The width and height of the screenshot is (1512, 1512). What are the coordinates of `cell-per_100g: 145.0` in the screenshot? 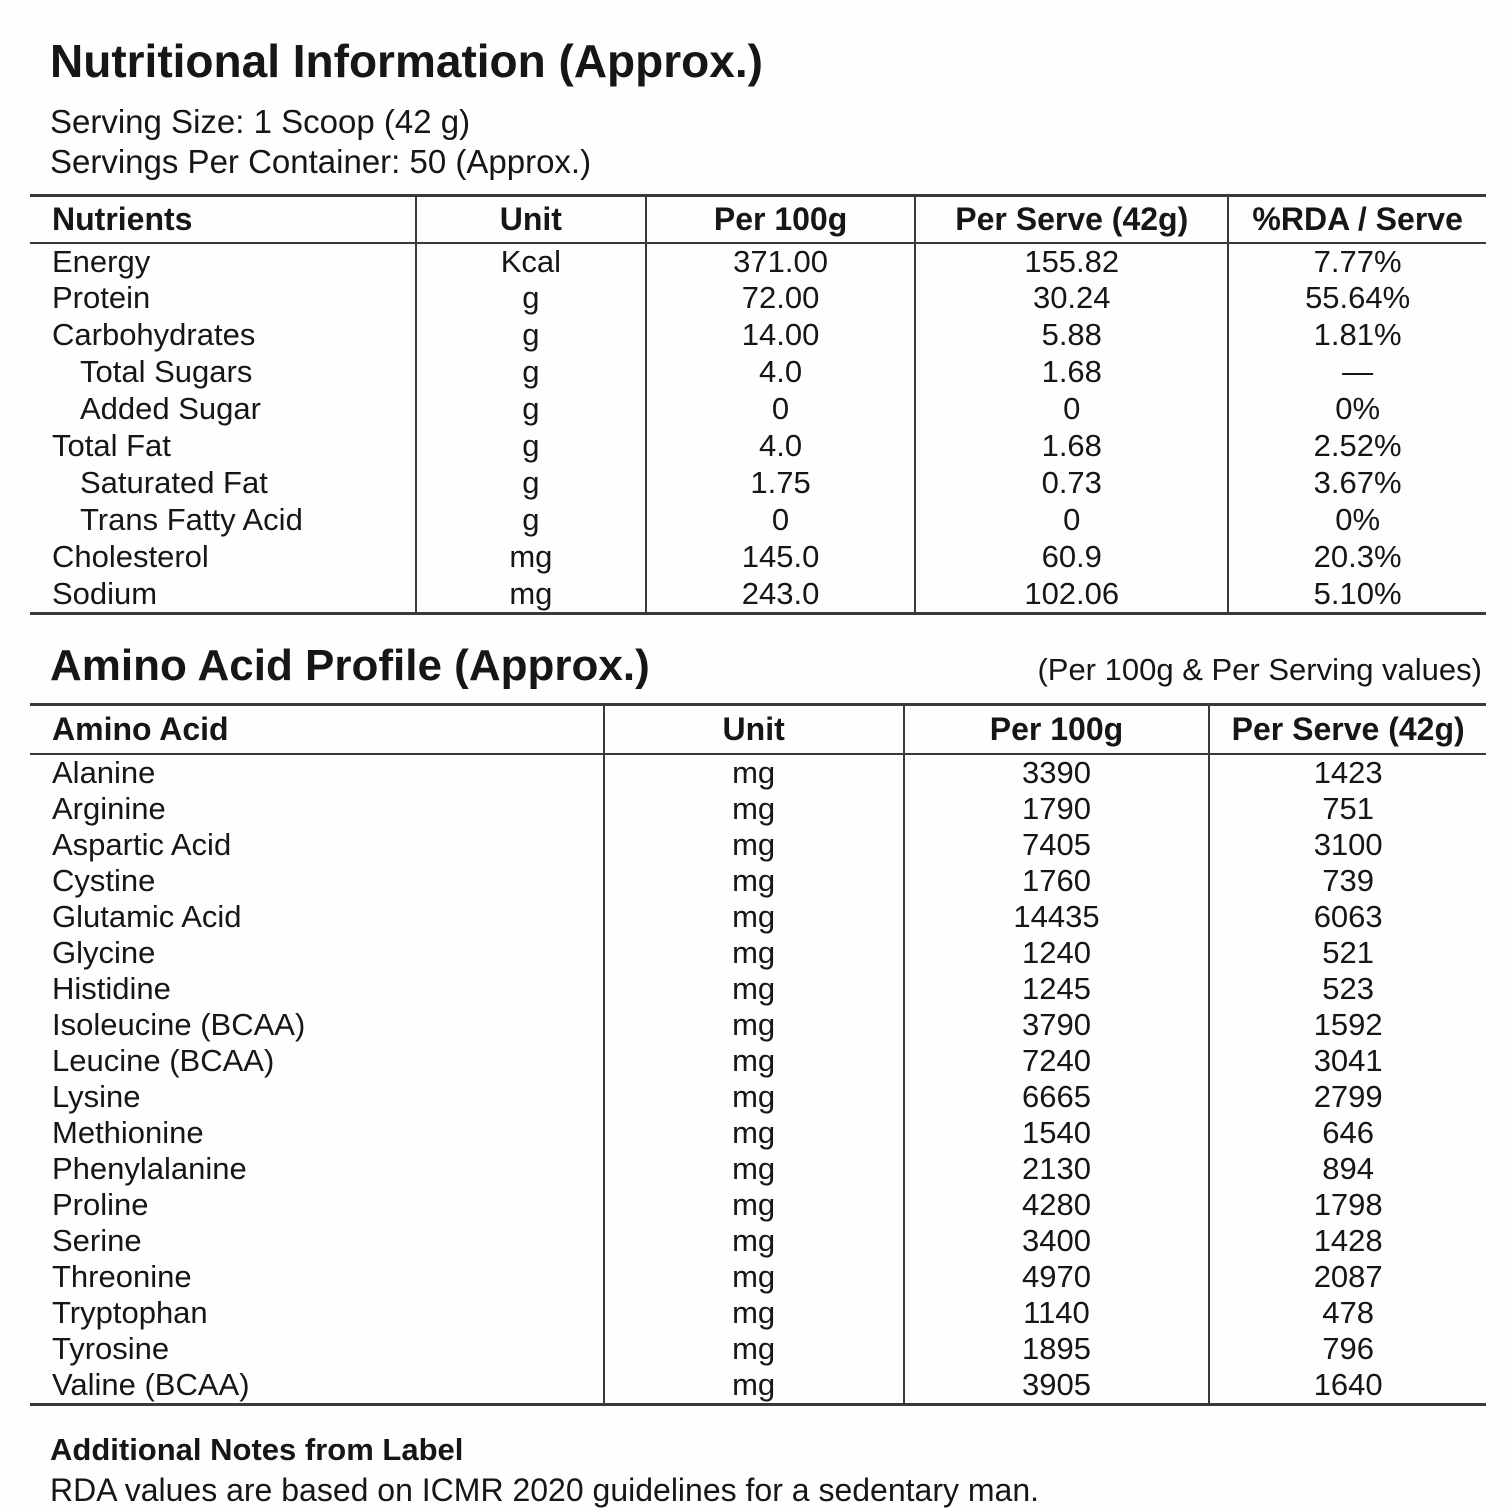 It's located at (780, 557).